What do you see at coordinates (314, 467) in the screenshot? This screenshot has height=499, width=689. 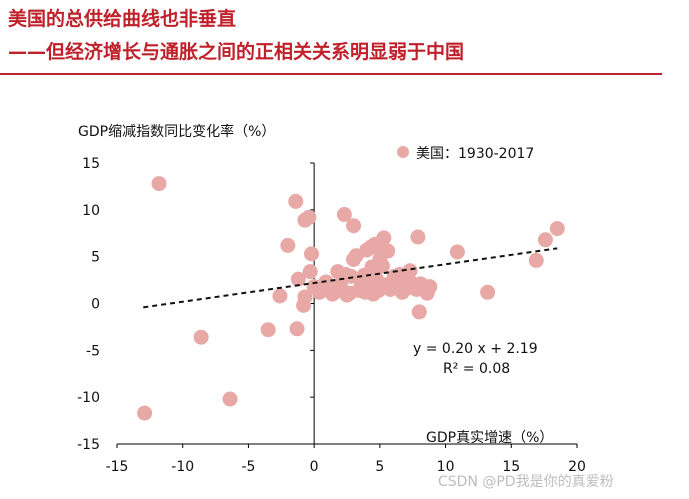 I see `x-tick-label: 0` at bounding box center [314, 467].